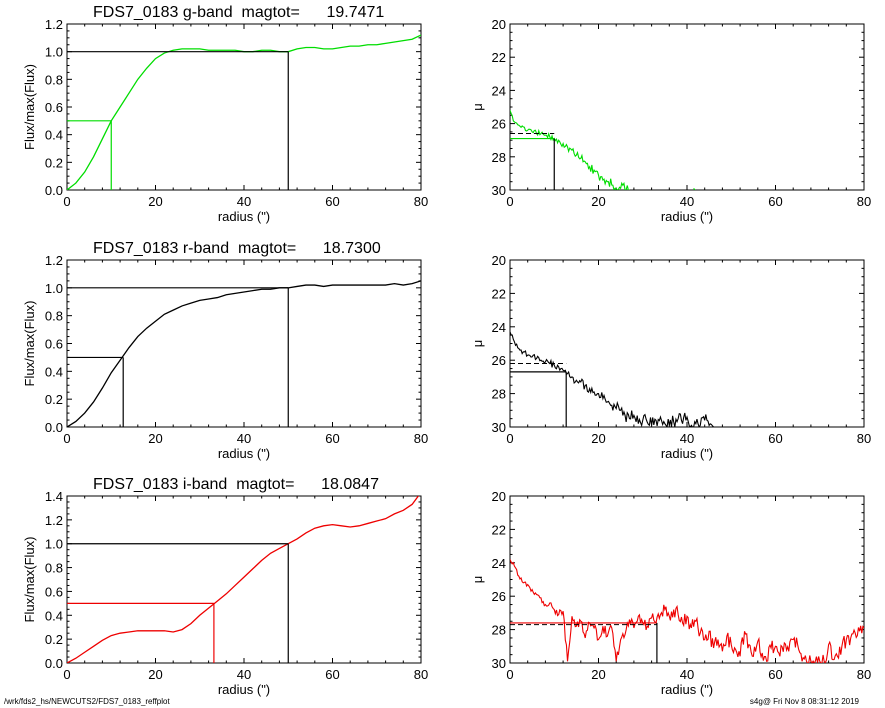  Describe the element at coordinates (237, 248) in the screenshot. I see `panel-title: FDS7_0183 r-band magtot= 18.7300` at that location.